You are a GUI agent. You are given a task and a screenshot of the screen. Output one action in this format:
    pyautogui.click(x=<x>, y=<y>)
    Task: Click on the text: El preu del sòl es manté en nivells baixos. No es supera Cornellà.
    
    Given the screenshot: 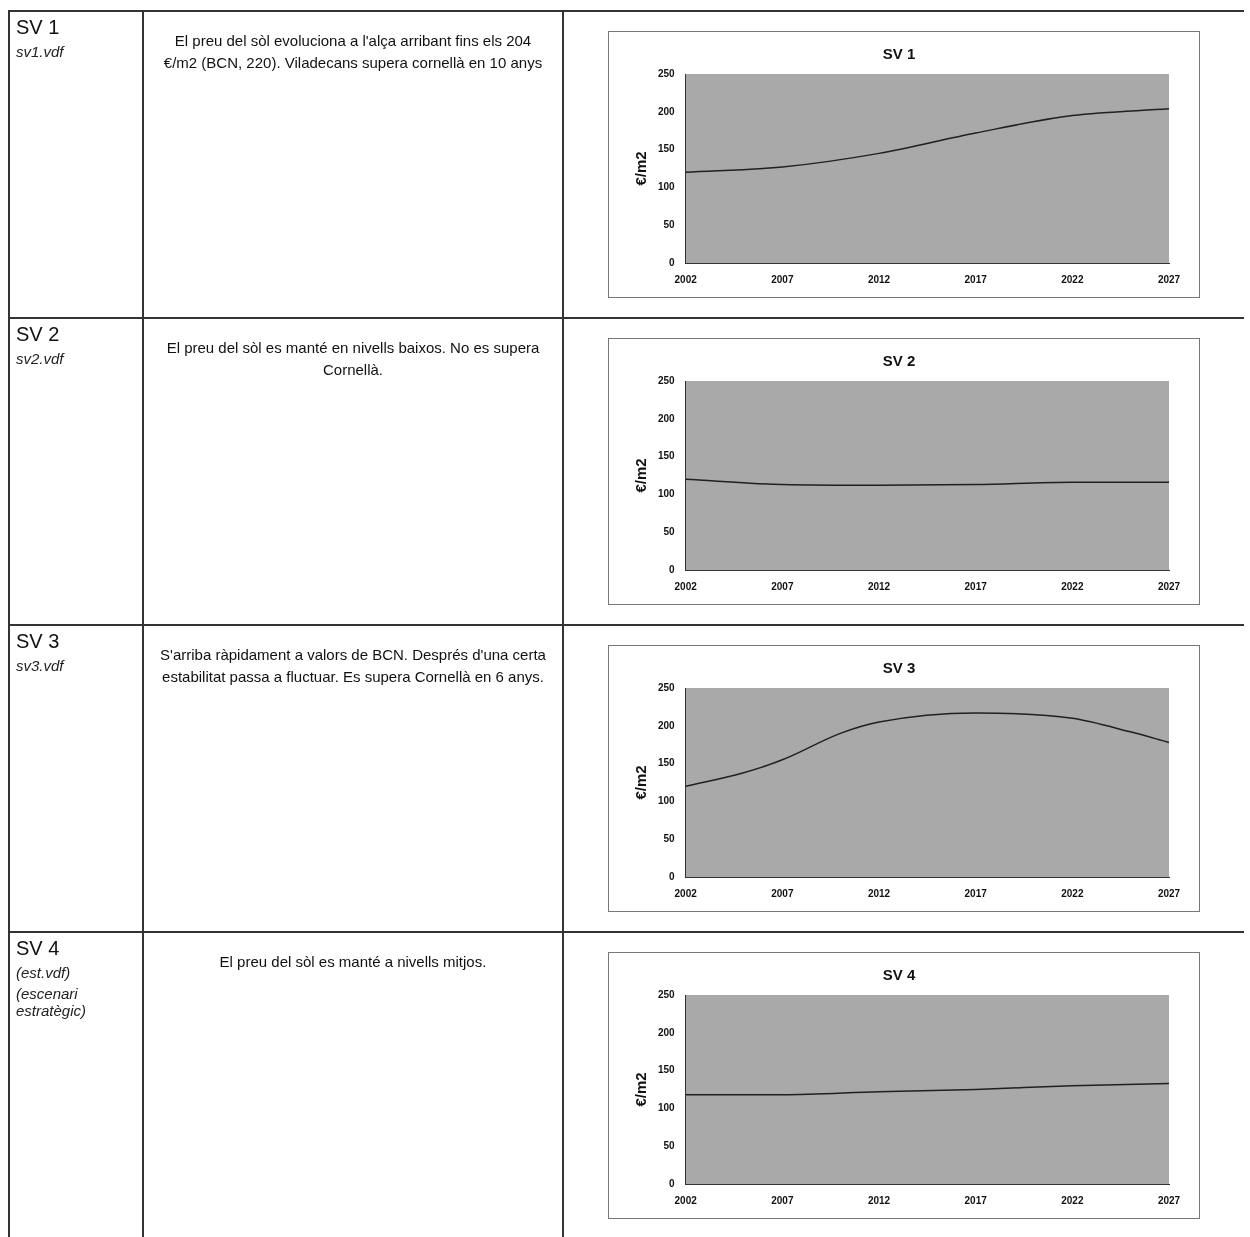 What is the action you would take?
    pyautogui.click(x=354, y=471)
    